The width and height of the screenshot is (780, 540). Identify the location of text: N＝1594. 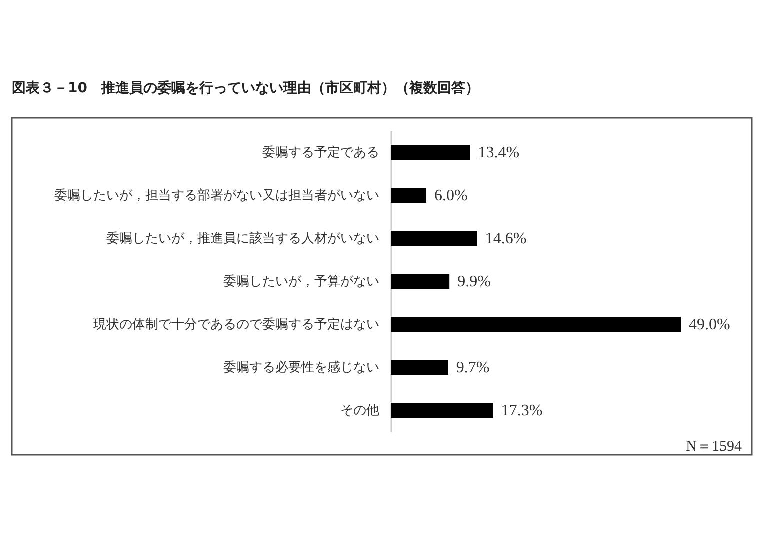
(714, 447).